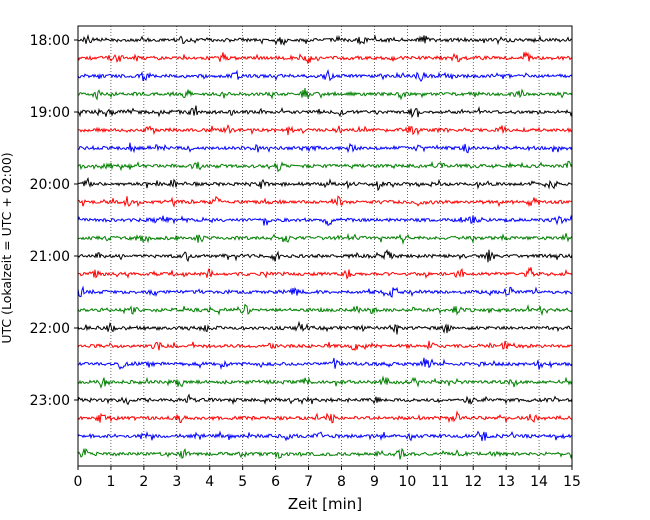  Describe the element at coordinates (54, 221) in the screenshot. I see `y-ticks: 18:00 19:00 20:00 21:00 22:00 23:00` at that location.